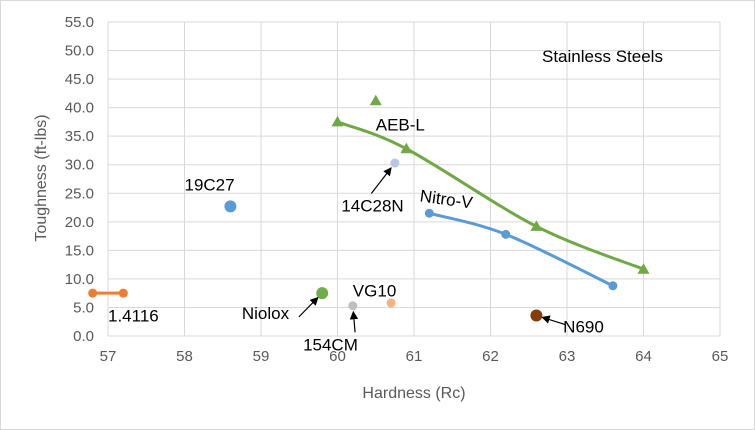 The image size is (755, 430). Describe the element at coordinates (447, 199) in the screenshot. I see `nitro-v-label: Nitro-V` at that location.